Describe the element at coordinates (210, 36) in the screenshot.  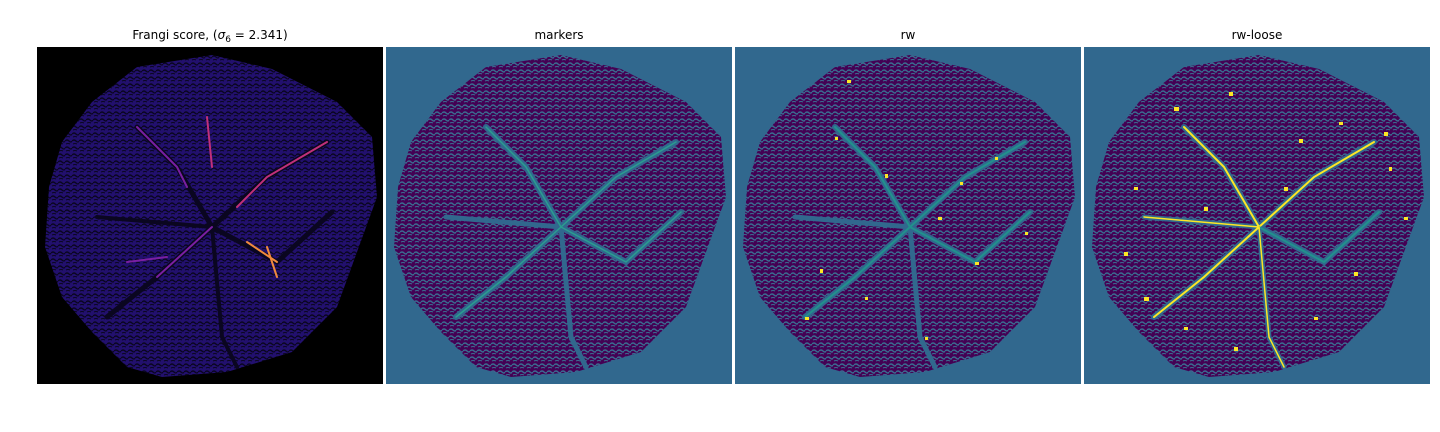
I see `panel-title-frangi: Frangi score, (σ6 = 2.341)` at that location.